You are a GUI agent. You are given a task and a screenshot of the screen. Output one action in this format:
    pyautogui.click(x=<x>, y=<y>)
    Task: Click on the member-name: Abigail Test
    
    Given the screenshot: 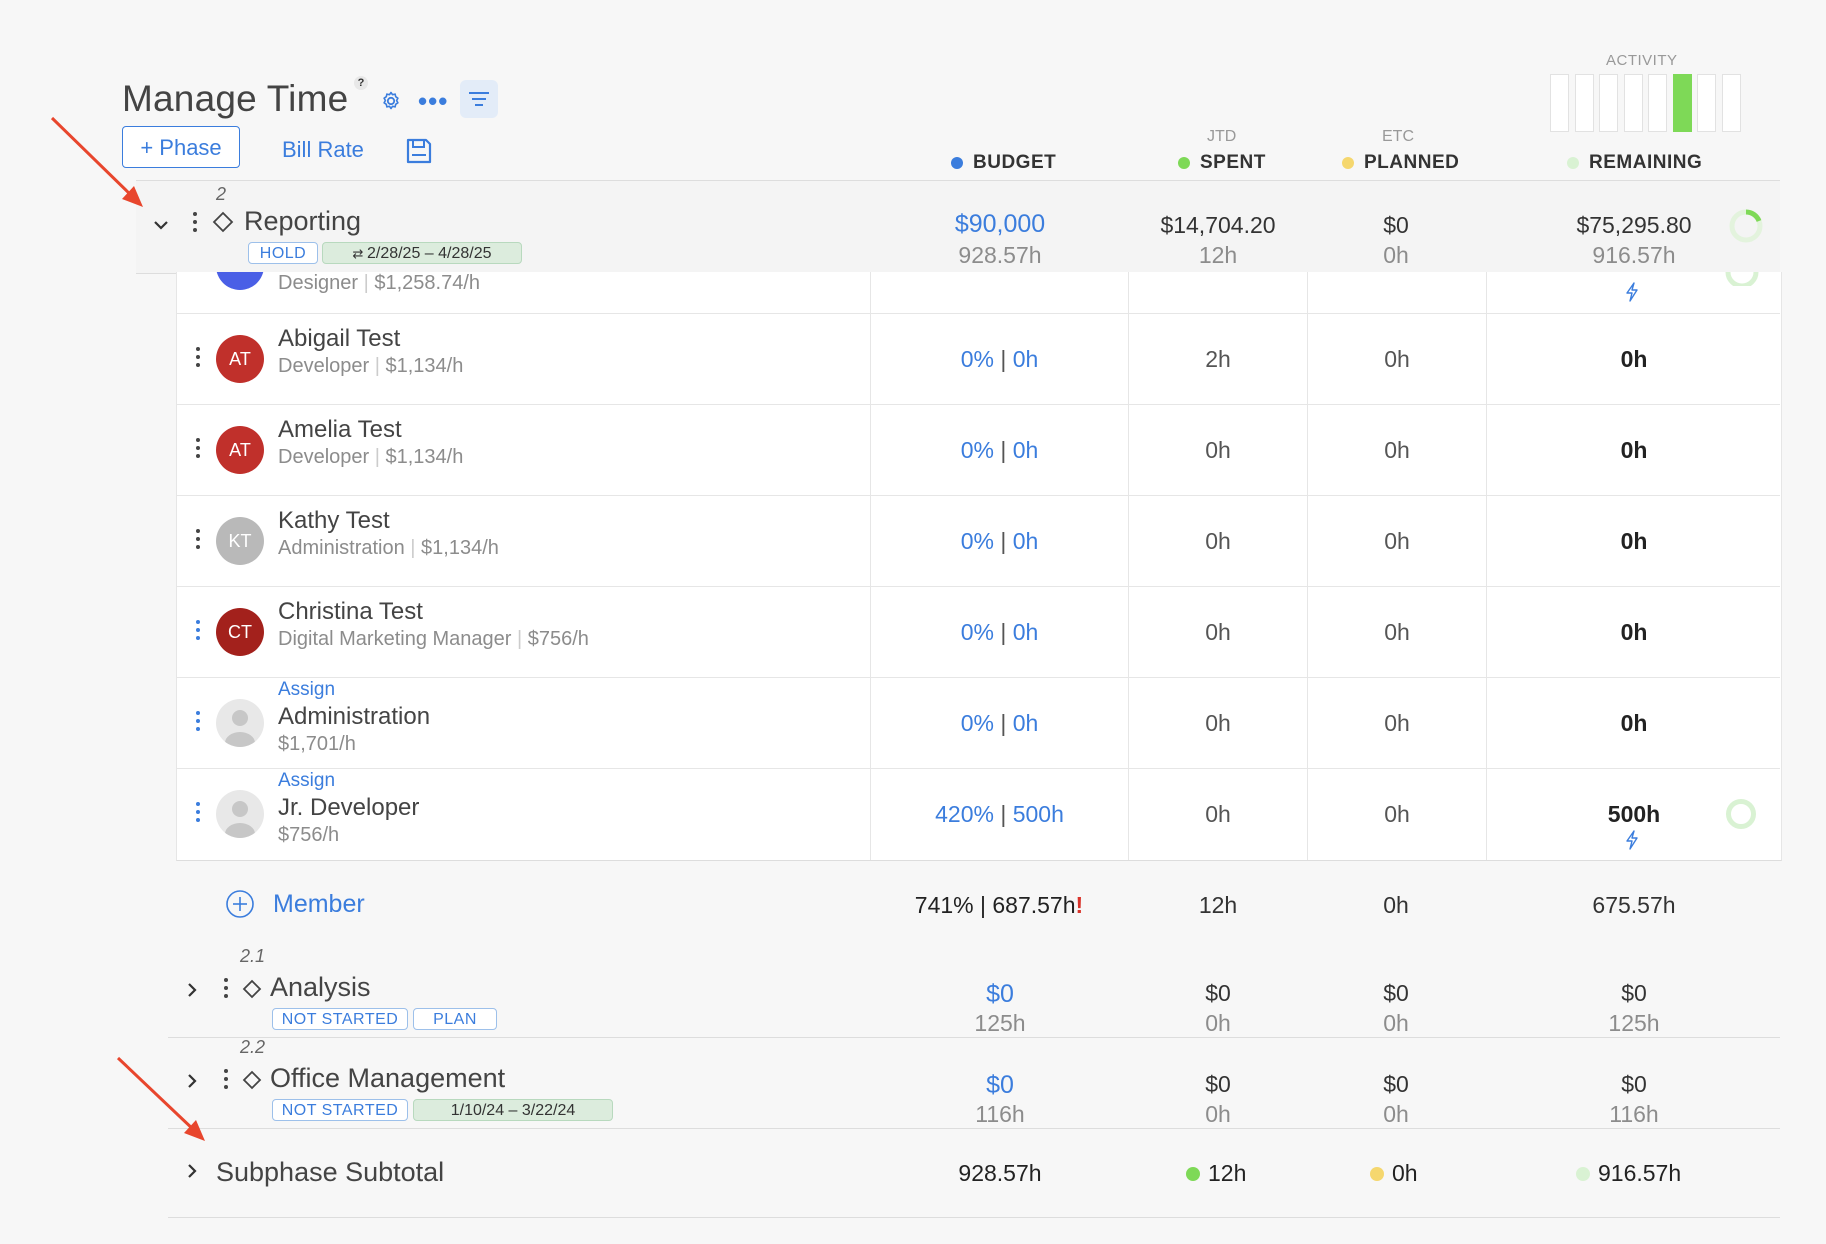 What is the action you would take?
    pyautogui.click(x=339, y=338)
    